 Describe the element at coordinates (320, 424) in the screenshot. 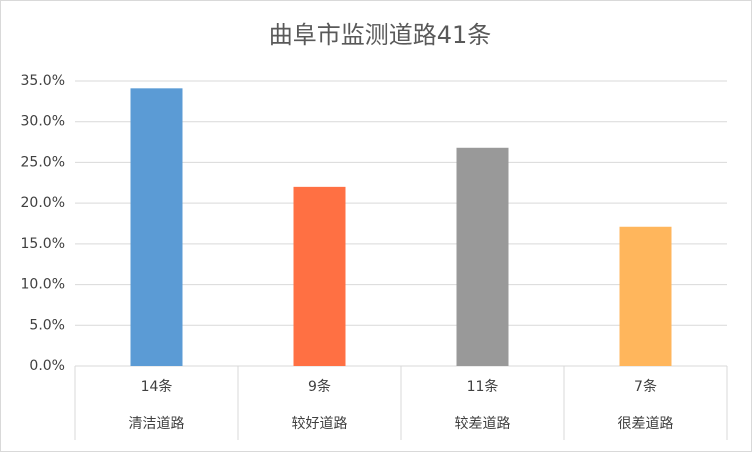

I see `x-group-label: 较好道路` at that location.